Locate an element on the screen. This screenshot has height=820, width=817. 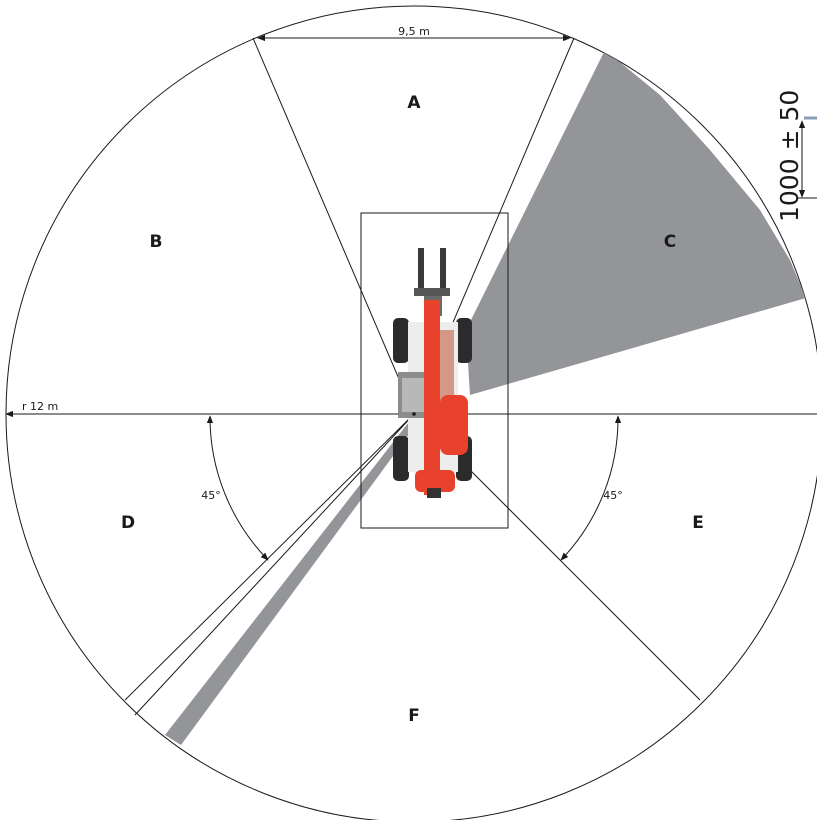
zone-label-b: B is located at coordinates (156, 242).